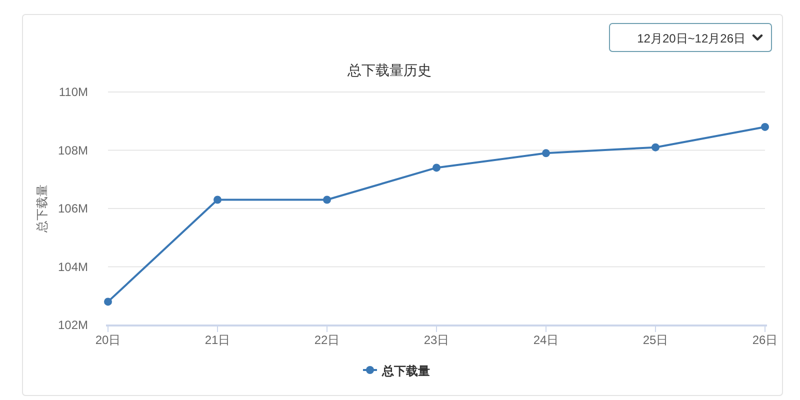  I want to click on x-tick-label: 26日, so click(765, 340).